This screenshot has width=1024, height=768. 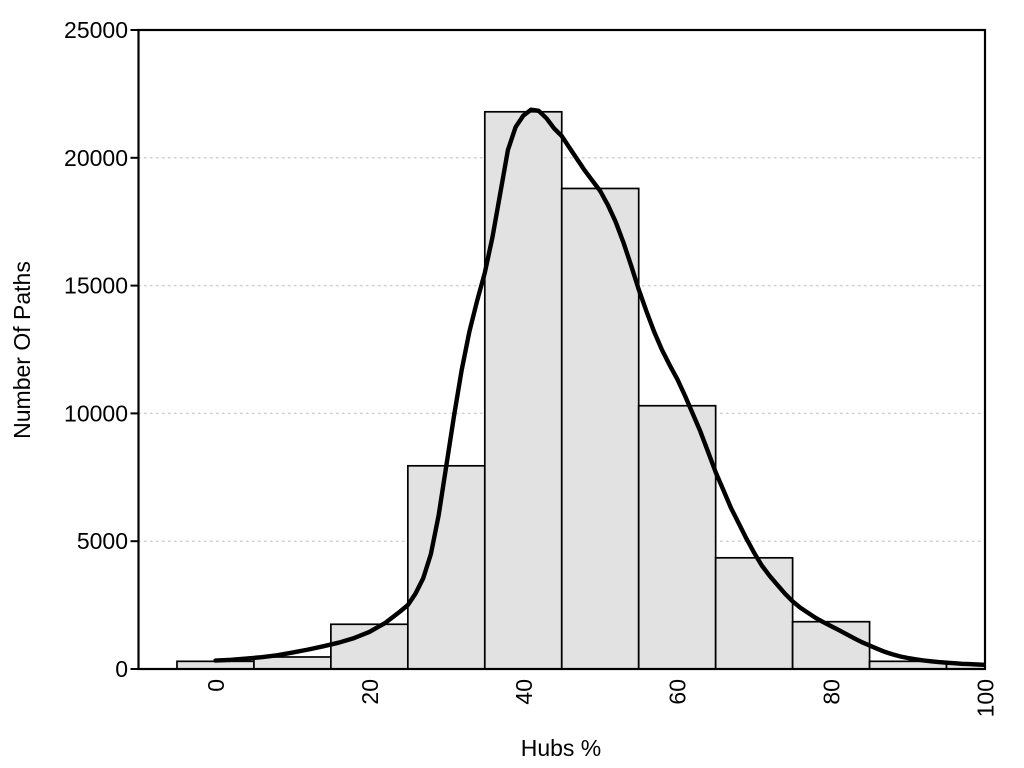 What do you see at coordinates (22, 350) in the screenshot?
I see `y-axis-title: Number Of Paths` at bounding box center [22, 350].